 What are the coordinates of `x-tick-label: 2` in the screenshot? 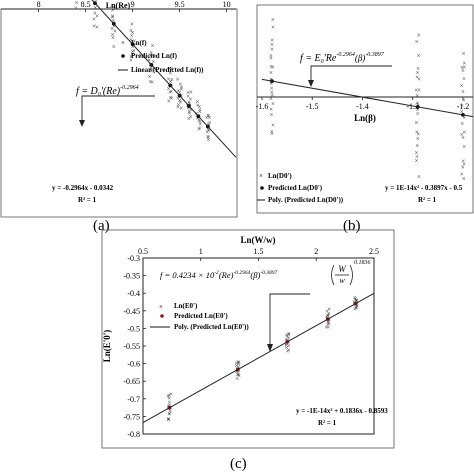 It's located at (316, 251).